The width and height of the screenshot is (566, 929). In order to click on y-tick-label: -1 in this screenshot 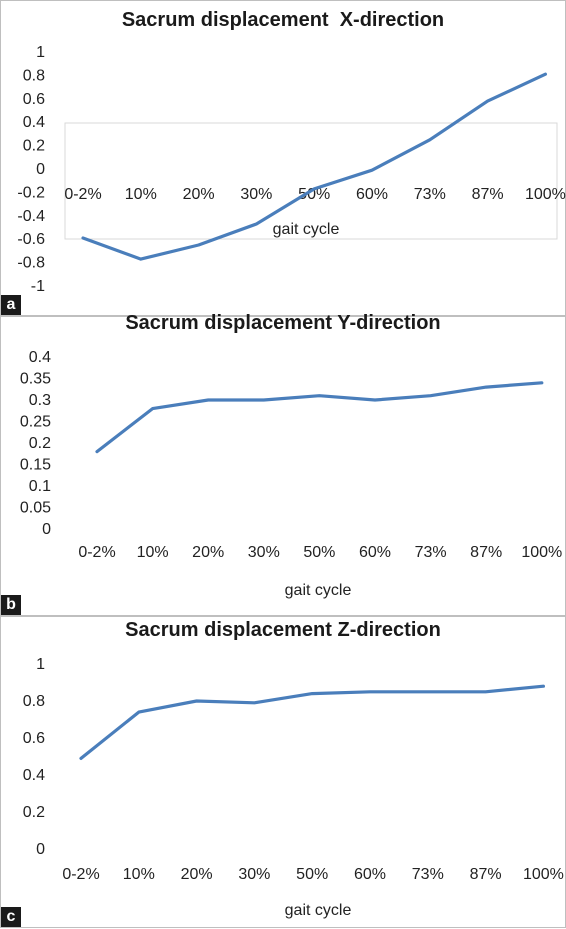, I will do `click(38, 286)`.